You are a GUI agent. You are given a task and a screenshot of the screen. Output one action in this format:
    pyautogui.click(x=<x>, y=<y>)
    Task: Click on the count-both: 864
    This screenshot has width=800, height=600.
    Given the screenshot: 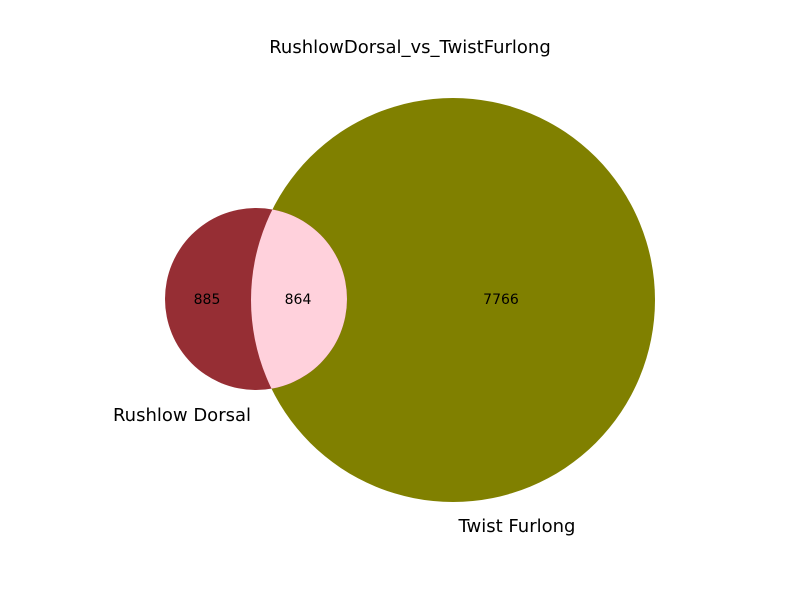 What is the action you would take?
    pyautogui.click(x=298, y=300)
    